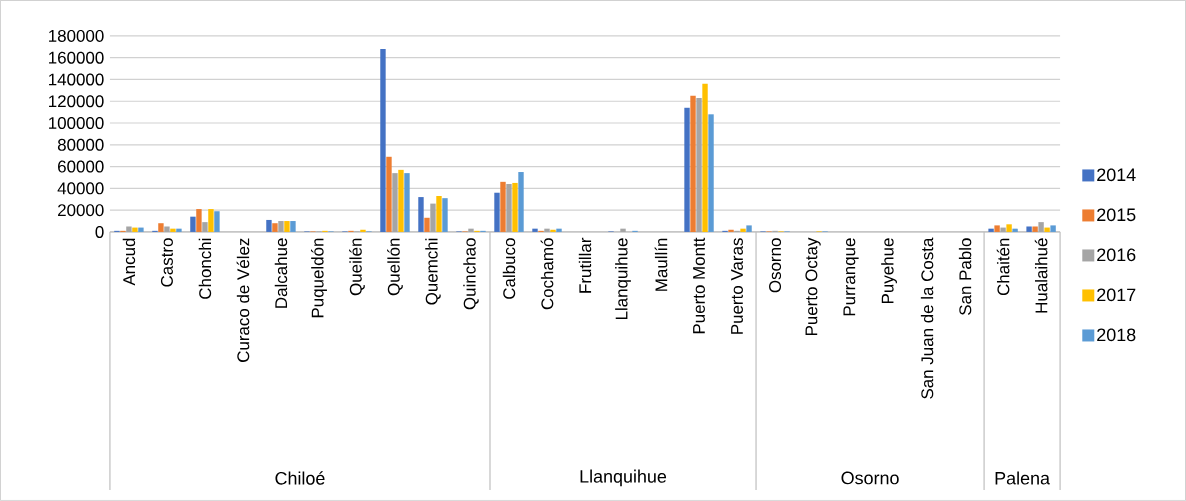 This screenshot has width=1186, height=501. Describe the element at coordinates (129, 262) in the screenshot. I see `x-tick-label: Ancud` at that location.